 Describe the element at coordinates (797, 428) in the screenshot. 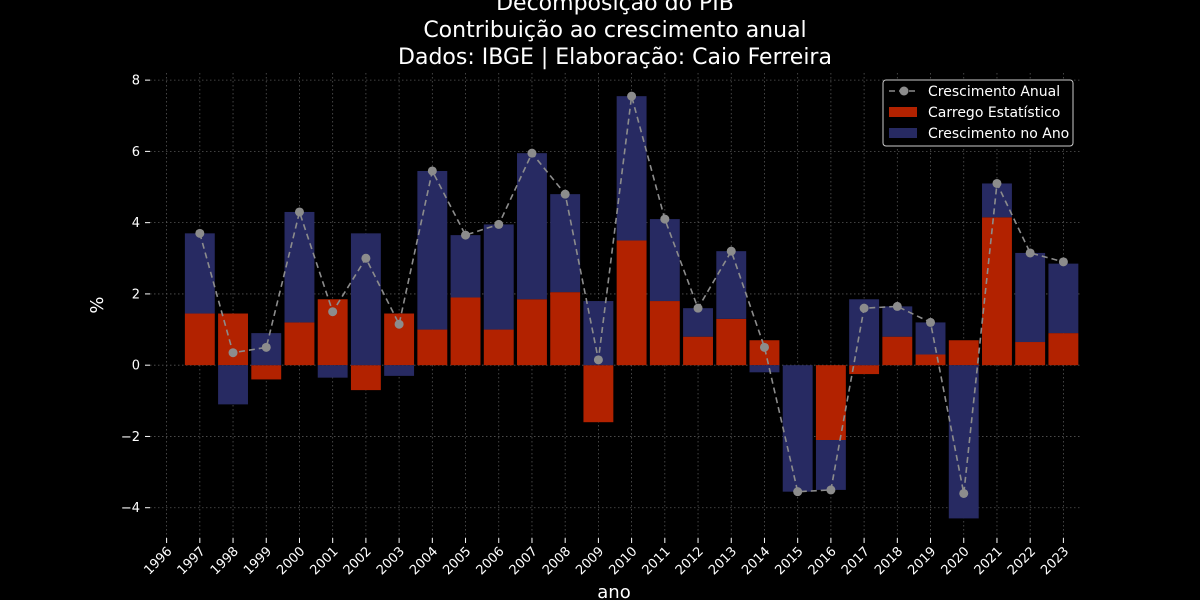

I see `bar-crescimento-no-ano-2015` at that location.